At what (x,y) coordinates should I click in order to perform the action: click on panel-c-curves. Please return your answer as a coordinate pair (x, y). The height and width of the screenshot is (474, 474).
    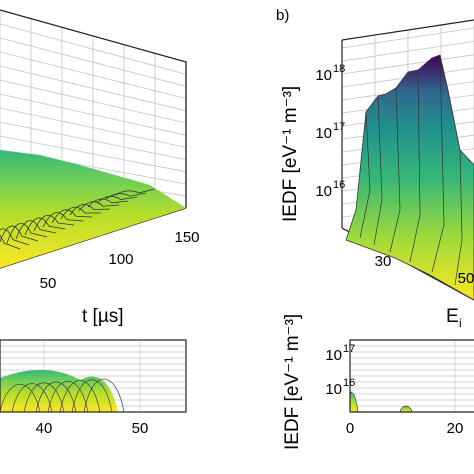
    Looking at the image, I should click on (62, 391).